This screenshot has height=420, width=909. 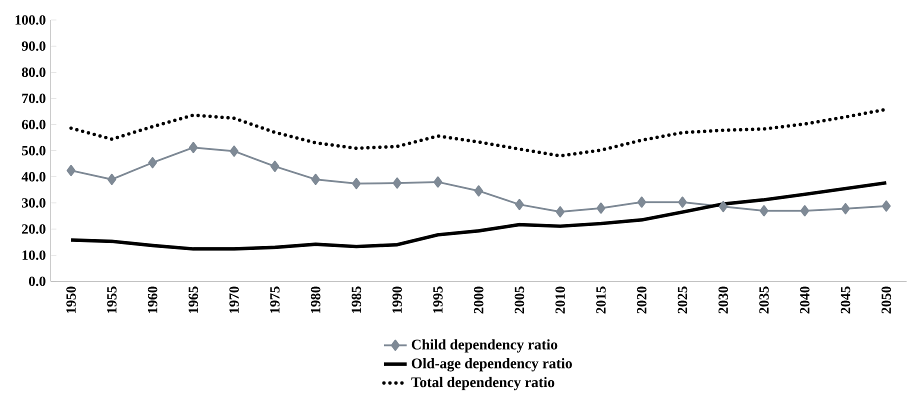 What do you see at coordinates (34, 125) in the screenshot?
I see `y-tick-label: 60.0` at bounding box center [34, 125].